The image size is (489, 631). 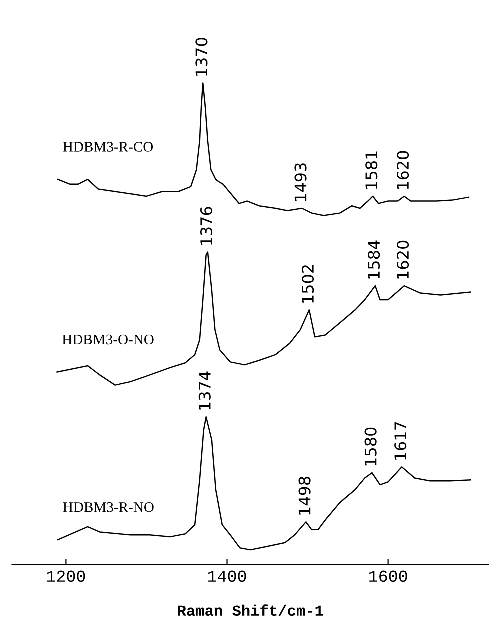 What do you see at coordinates (108, 339) in the screenshot?
I see `series-label: HDBM3-O-NO` at bounding box center [108, 339].